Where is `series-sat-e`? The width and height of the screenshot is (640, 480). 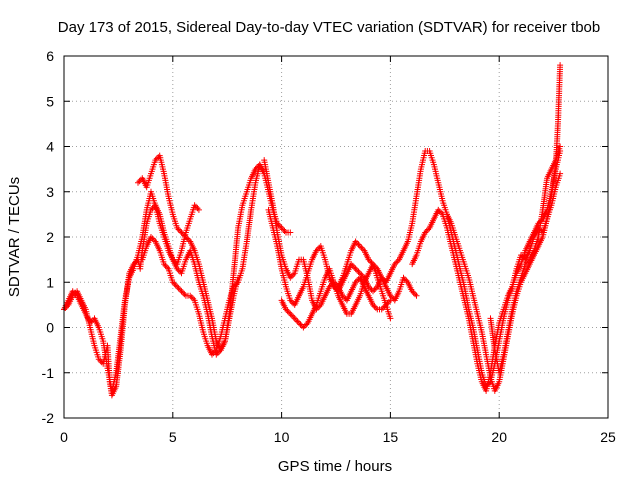 series-sat-e is located at coordinates (327, 235).